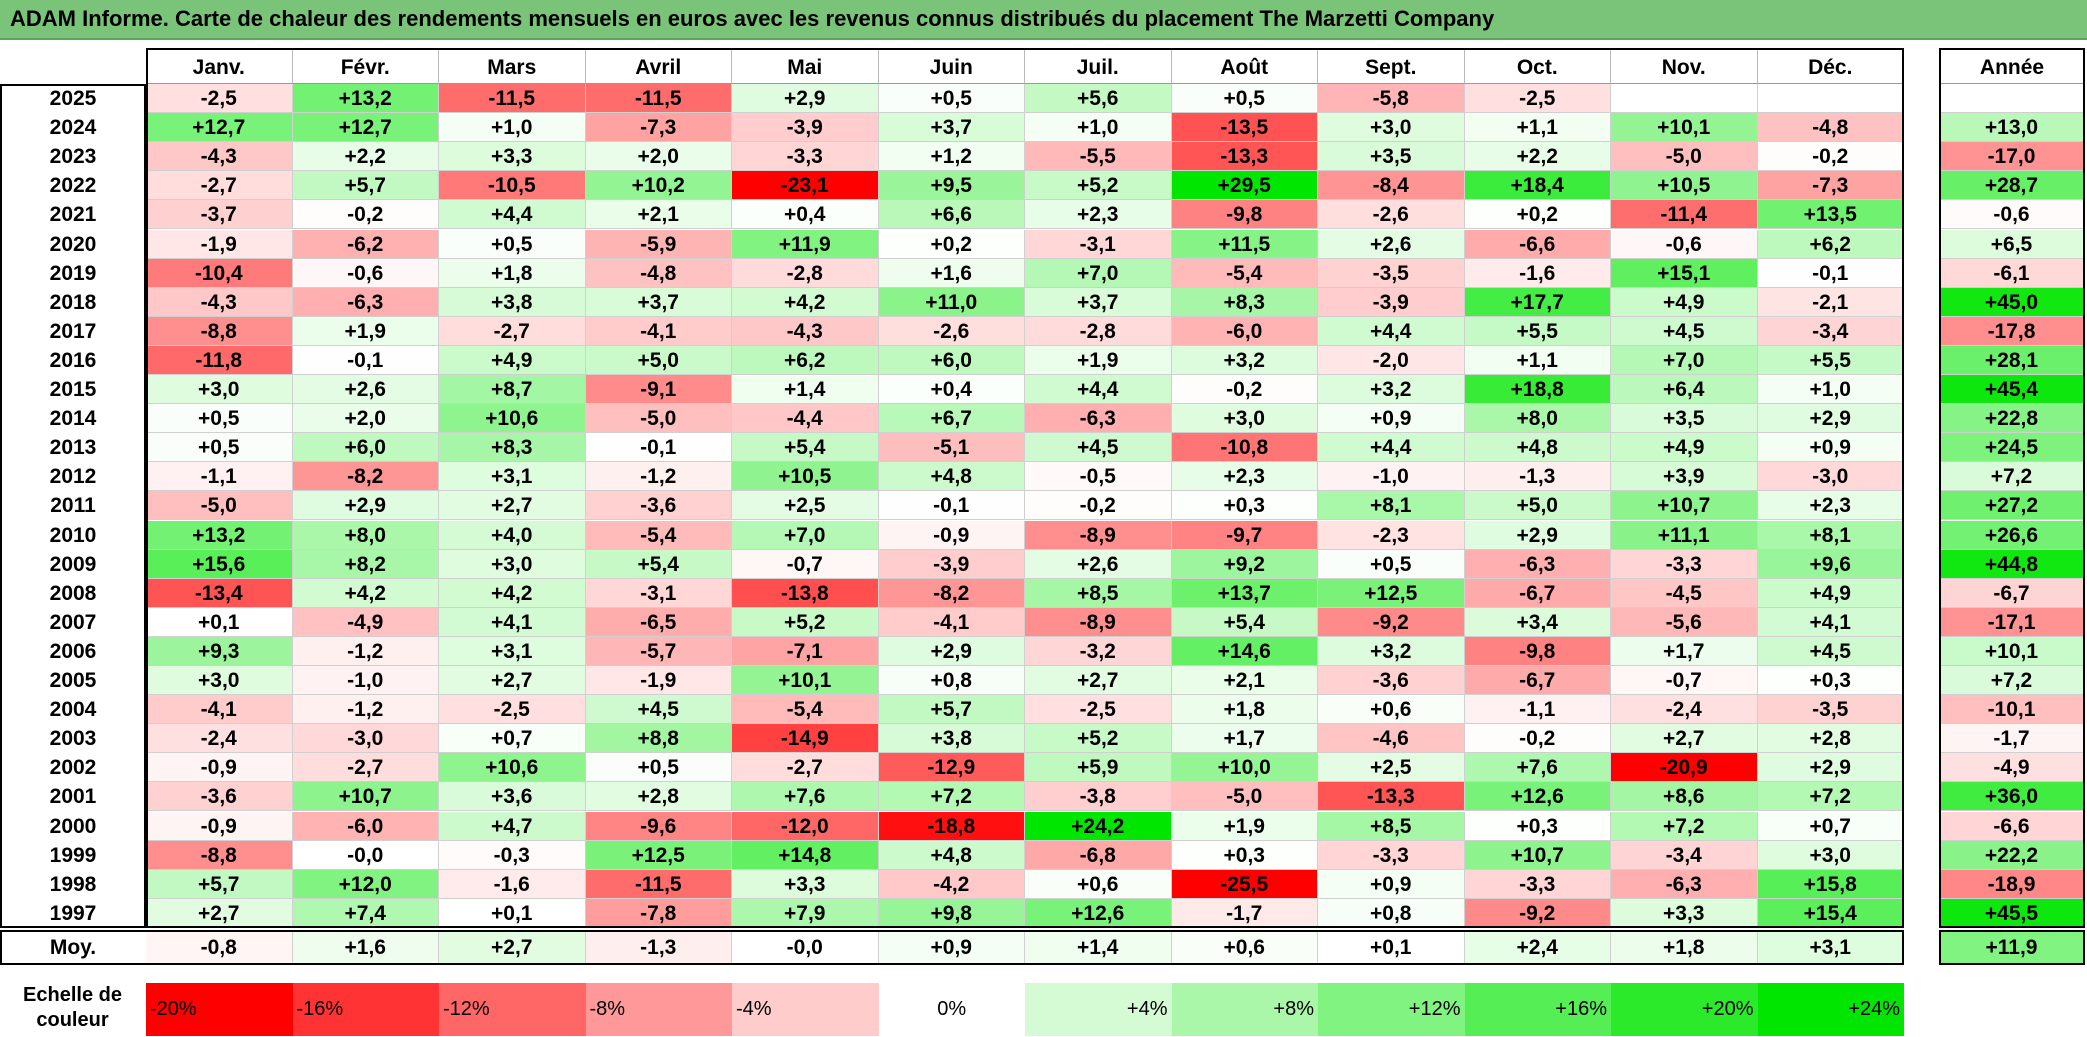 Image resolution: width=2087 pixels, height=1037 pixels. What do you see at coordinates (805, 768) in the screenshot?
I see `heatmap-cell: -2,7` at bounding box center [805, 768].